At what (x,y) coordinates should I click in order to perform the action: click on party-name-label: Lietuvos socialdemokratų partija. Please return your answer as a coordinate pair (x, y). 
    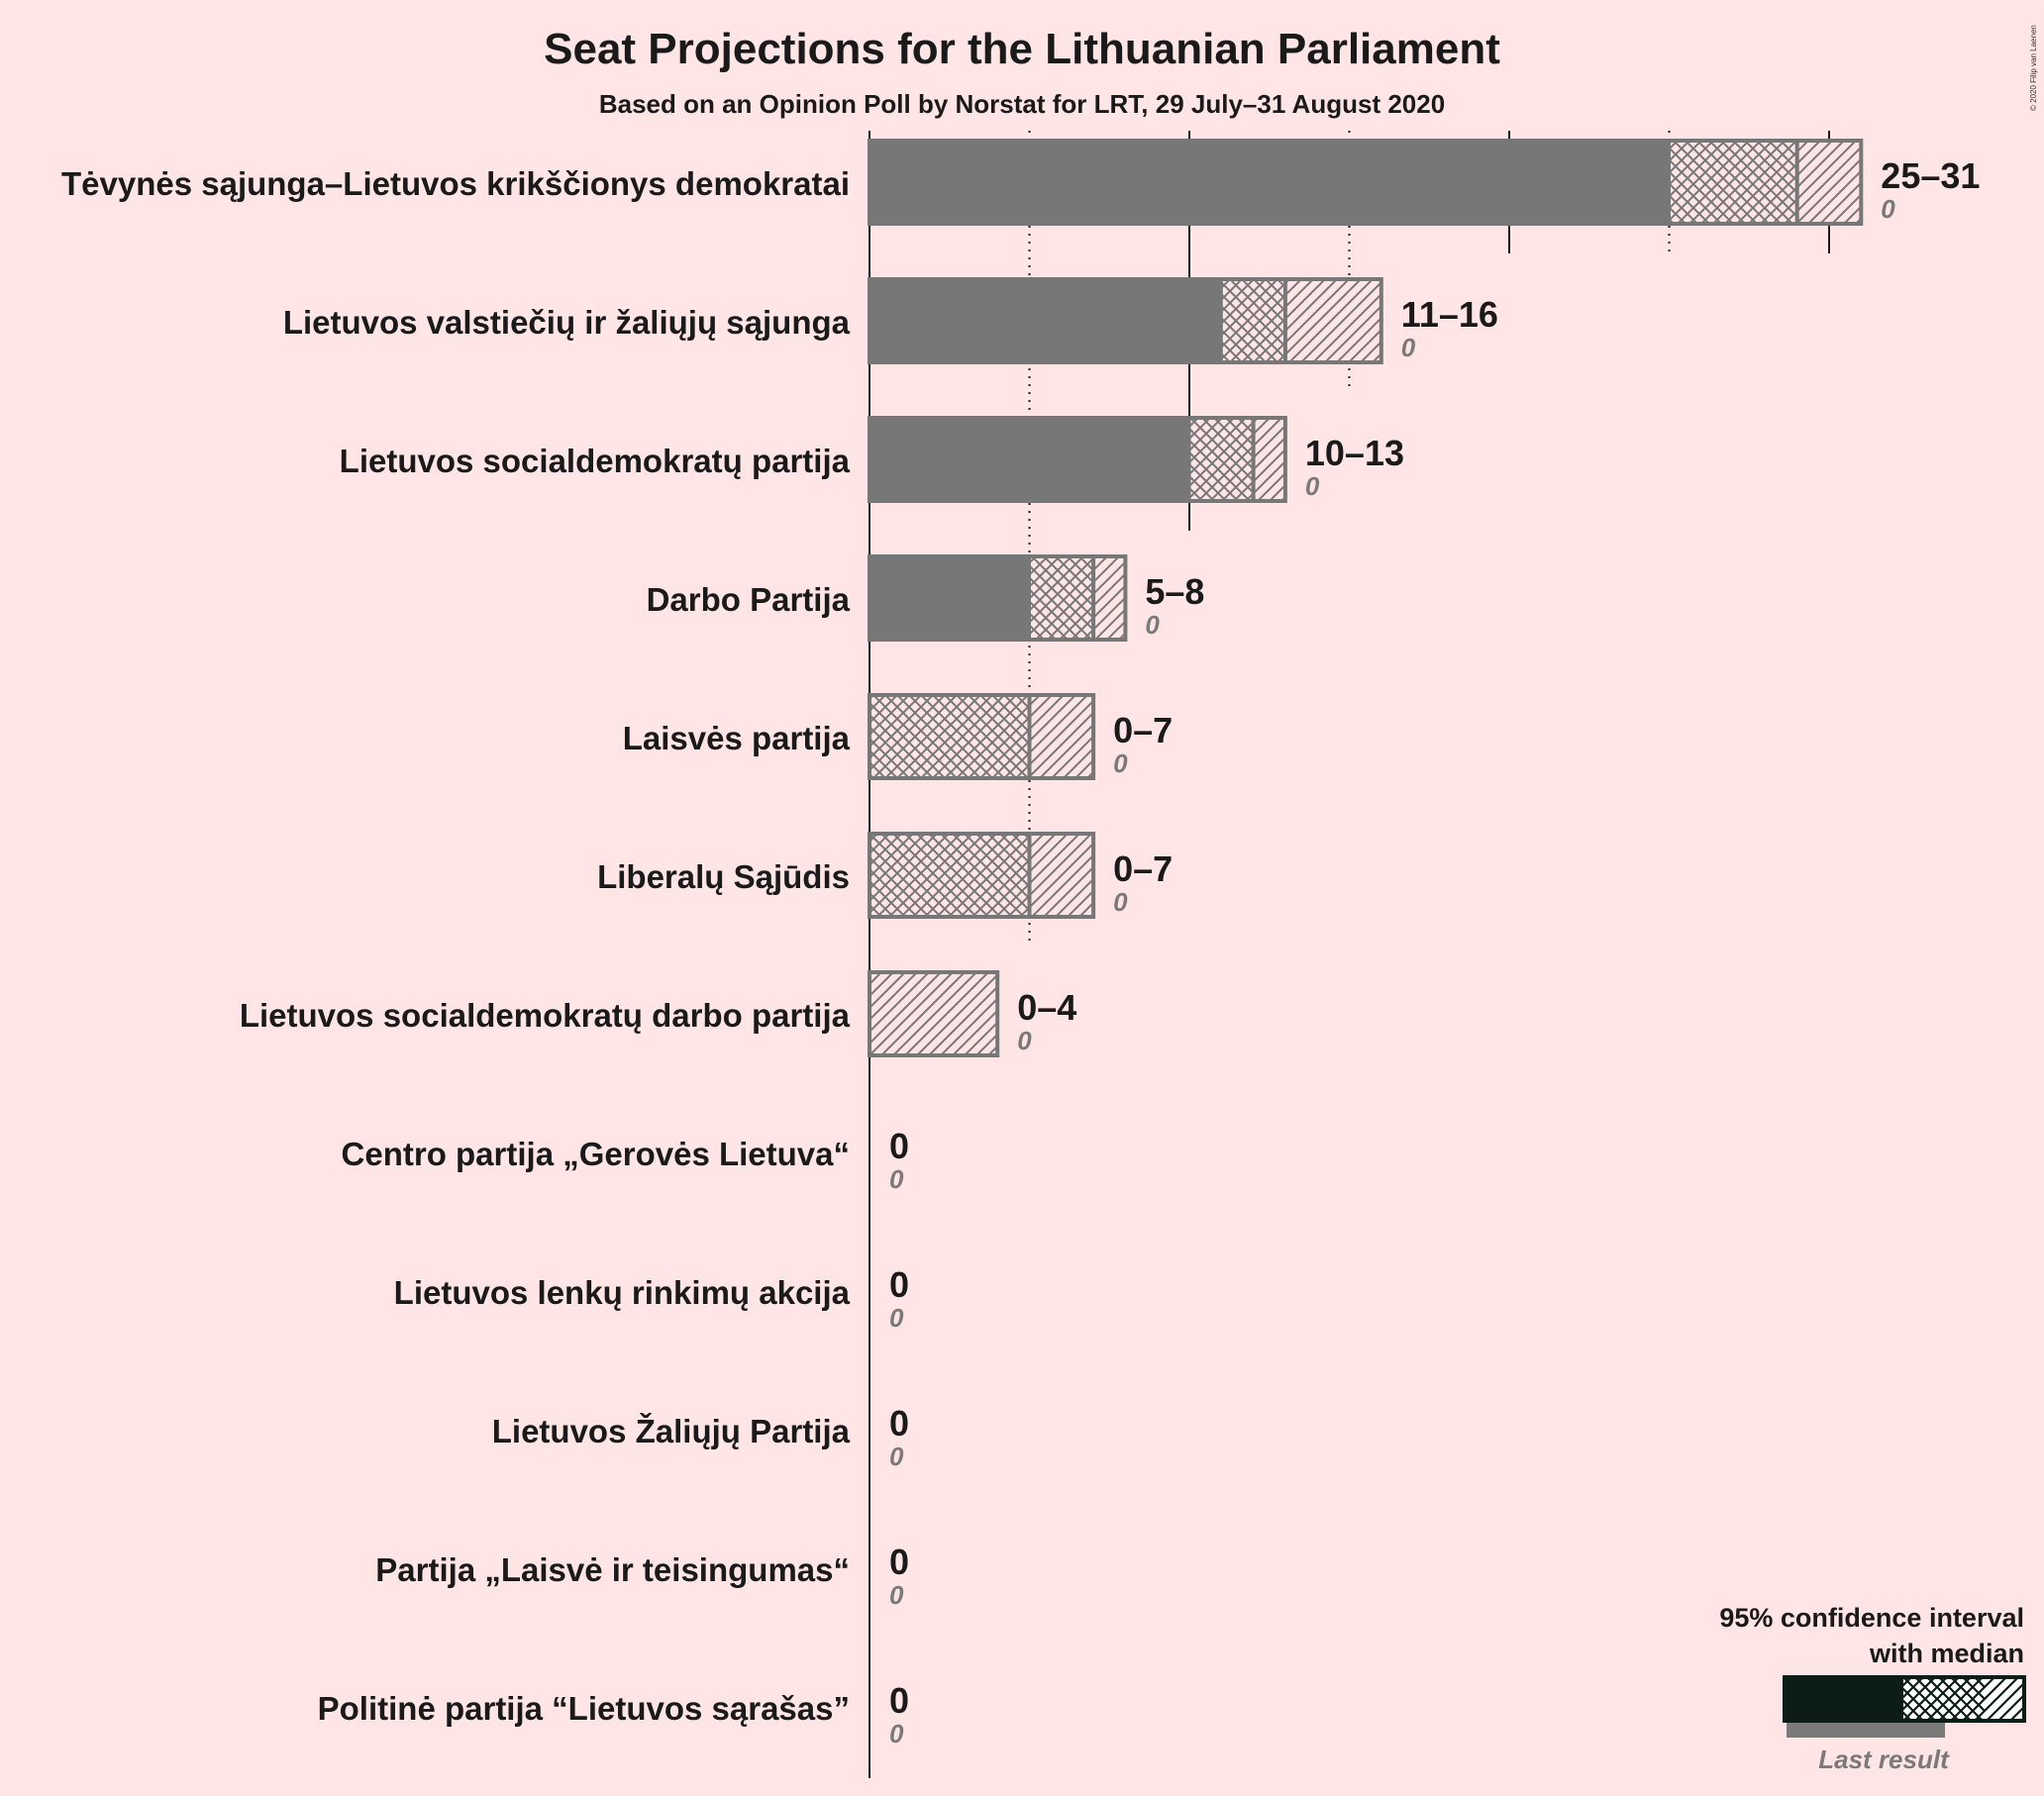
    Looking at the image, I should click on (595, 461).